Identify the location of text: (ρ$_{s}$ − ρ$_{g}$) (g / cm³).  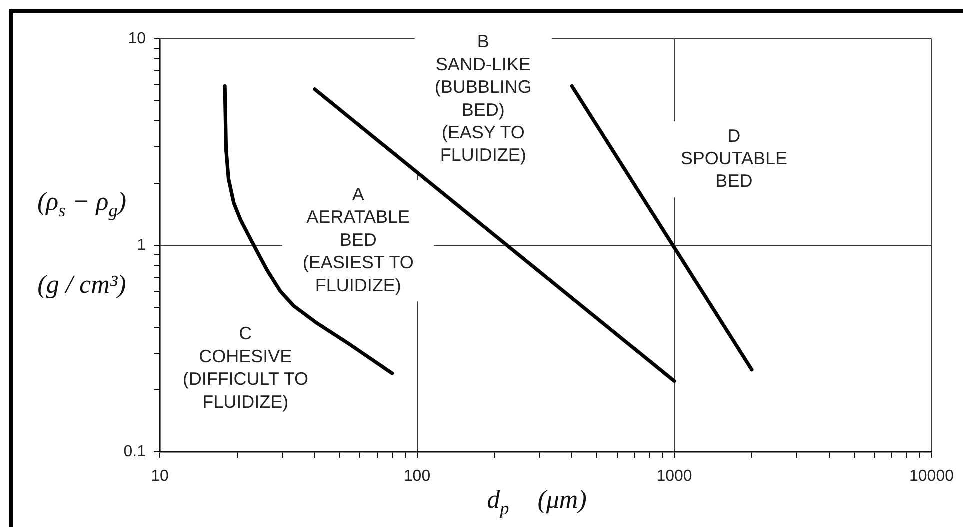
(81, 243).